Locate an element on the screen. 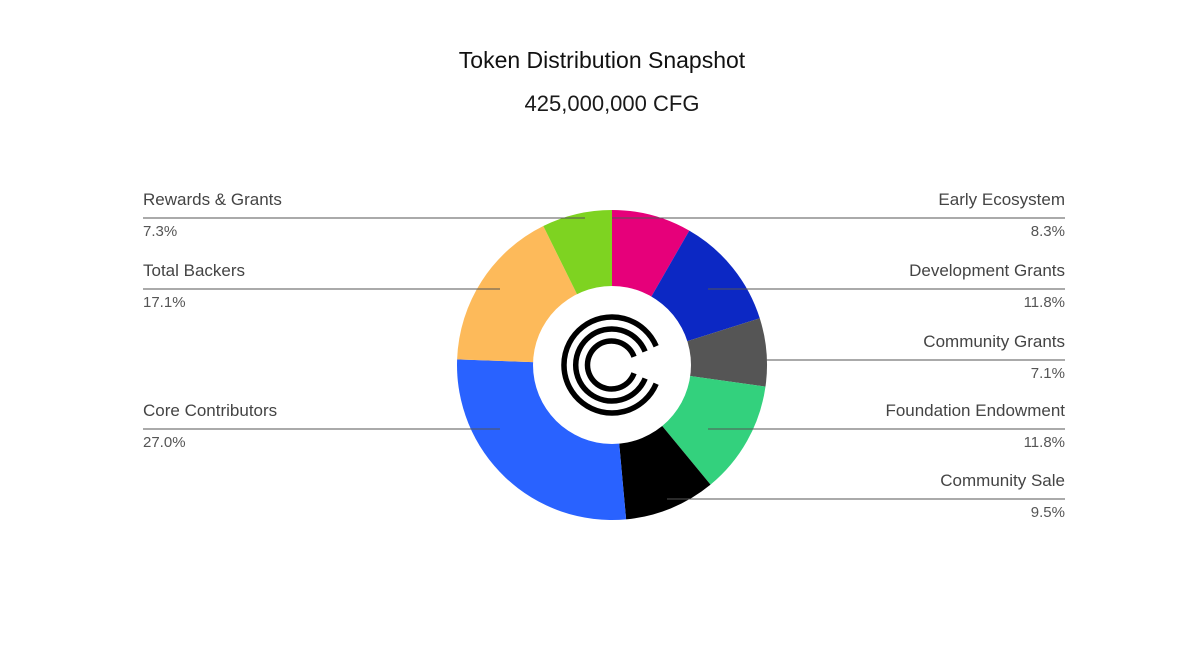 The height and width of the screenshot is (652, 1200). value-total-backers: 17.1% is located at coordinates (164, 302).